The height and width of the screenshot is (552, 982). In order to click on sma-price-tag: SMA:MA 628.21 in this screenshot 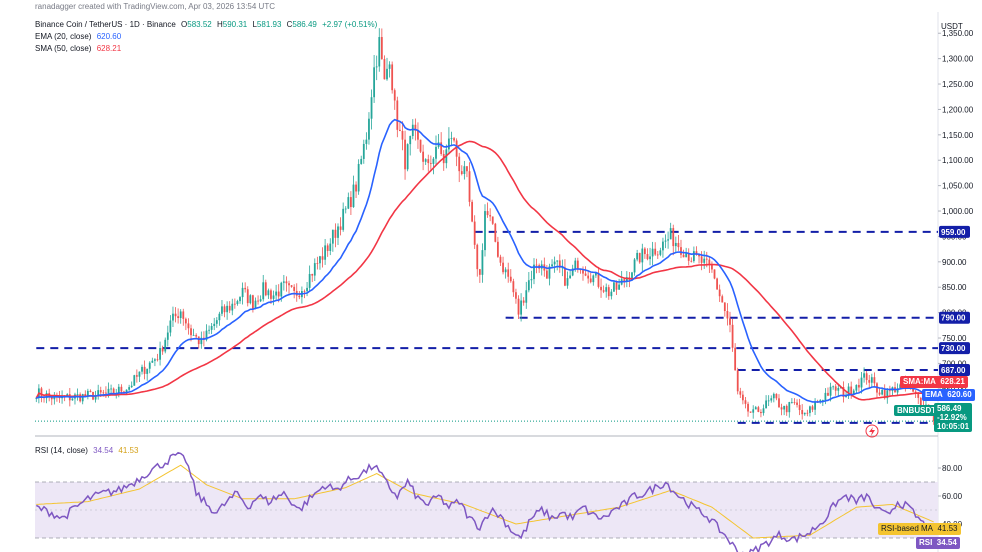, I will do `click(934, 382)`.